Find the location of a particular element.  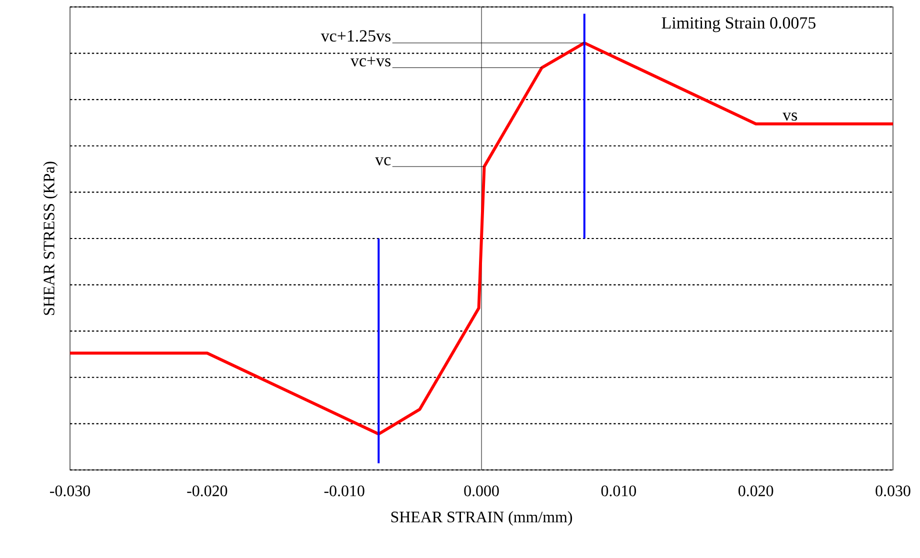

x-tick-label: 0.010 is located at coordinates (618, 491).